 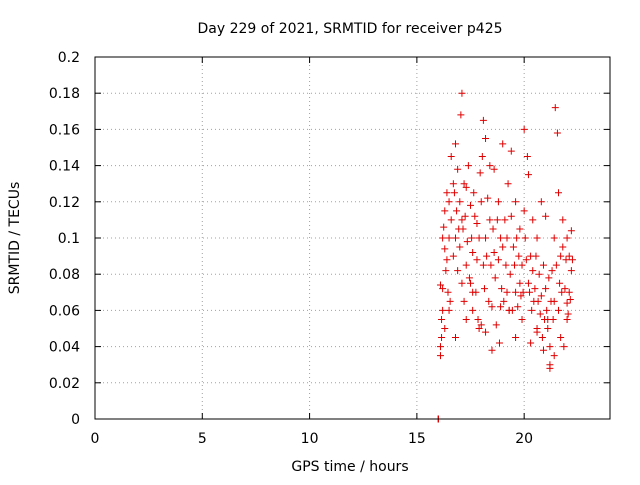 I want to click on x-tick-label: 10, so click(x=310, y=439).